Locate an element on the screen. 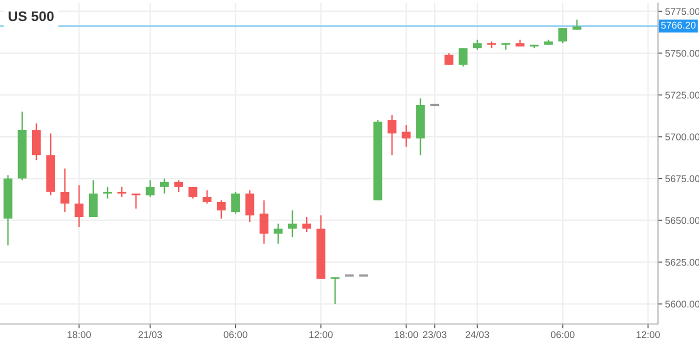 Image resolution: width=699 pixels, height=349 pixels. ref-line-label: 5766.20 is located at coordinates (678, 25).